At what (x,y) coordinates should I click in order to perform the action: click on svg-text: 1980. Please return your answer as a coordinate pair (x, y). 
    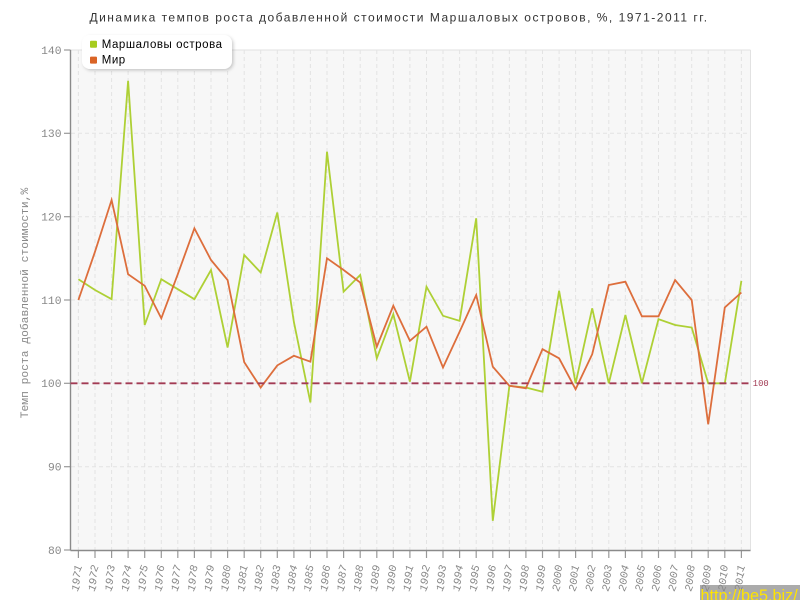
    Looking at the image, I should click on (227, 578).